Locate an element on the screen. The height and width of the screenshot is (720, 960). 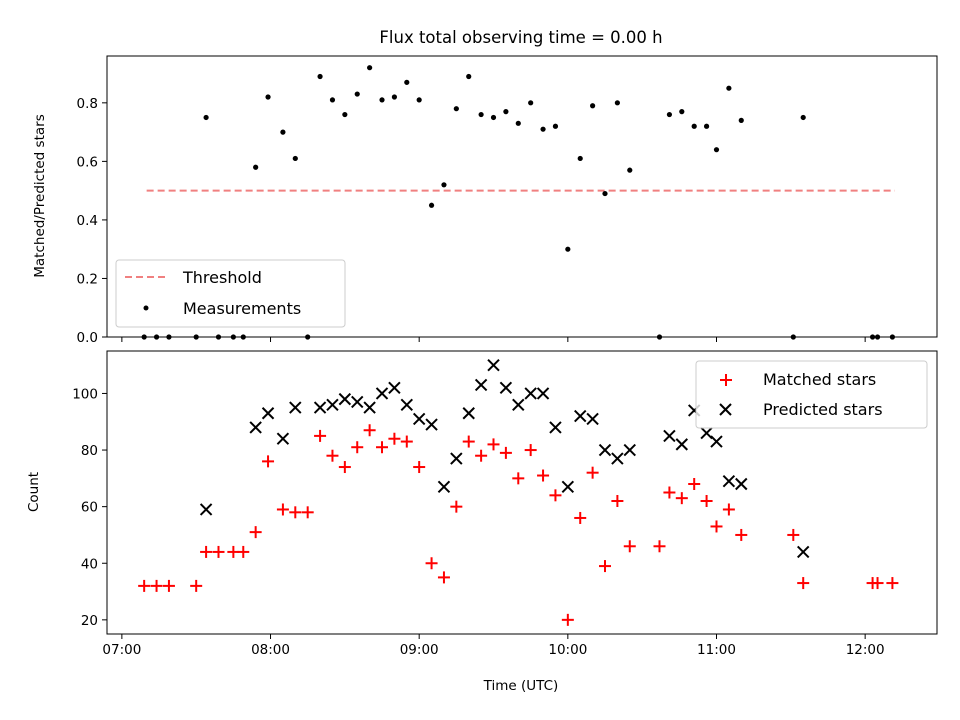
x-tick-label: 08:00 is located at coordinates (270, 650).